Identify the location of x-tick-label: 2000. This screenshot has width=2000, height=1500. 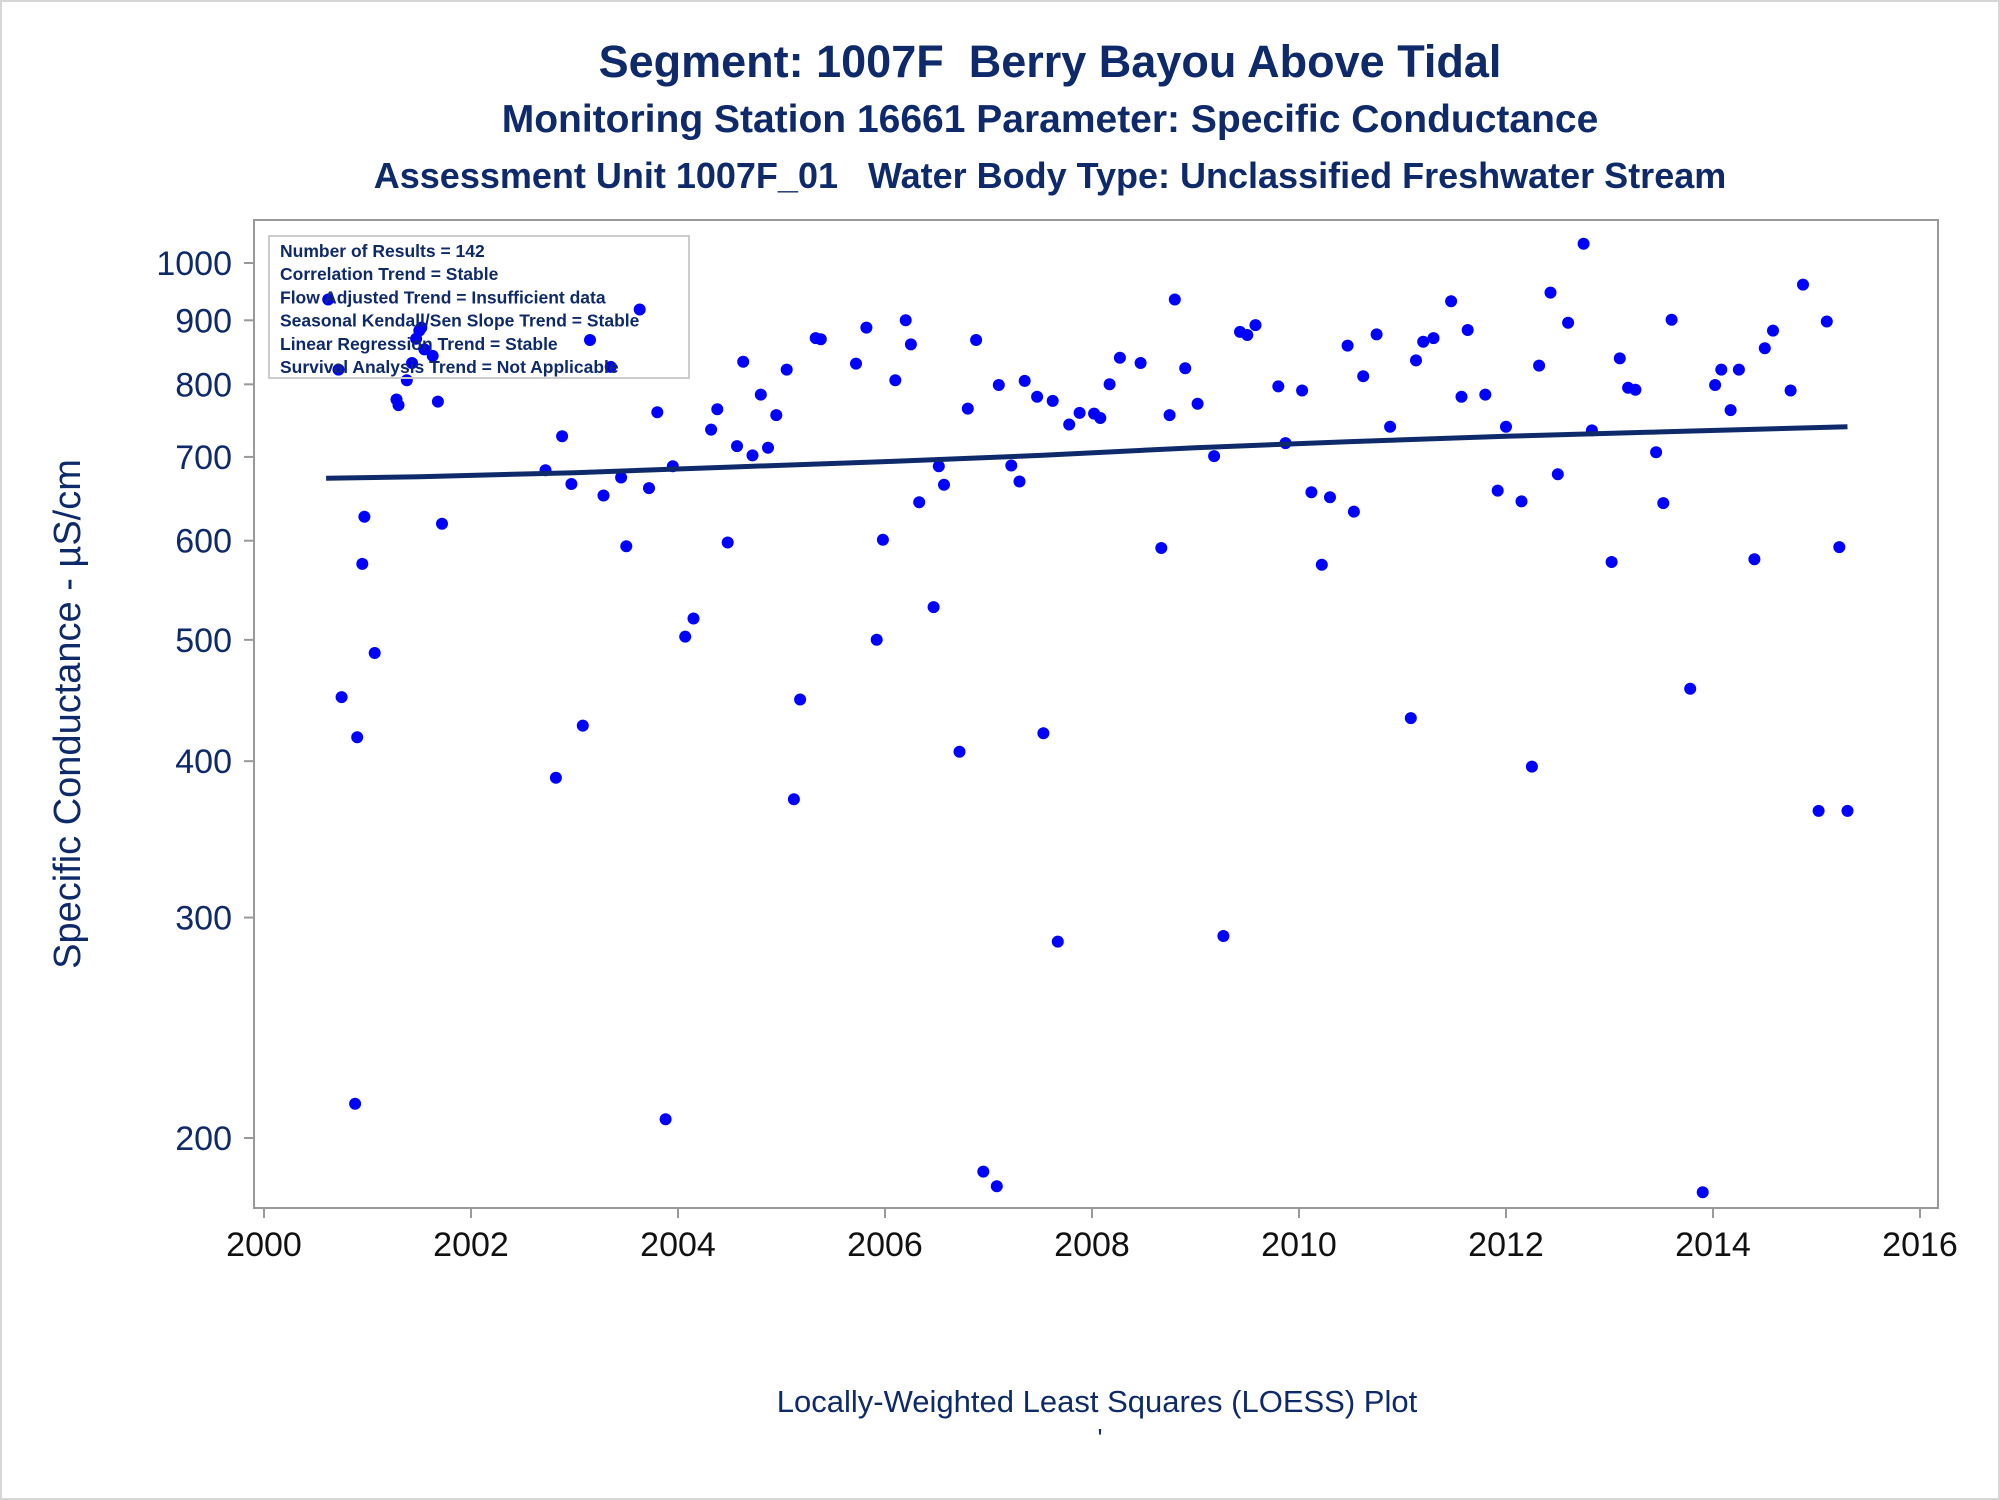
(264, 1245).